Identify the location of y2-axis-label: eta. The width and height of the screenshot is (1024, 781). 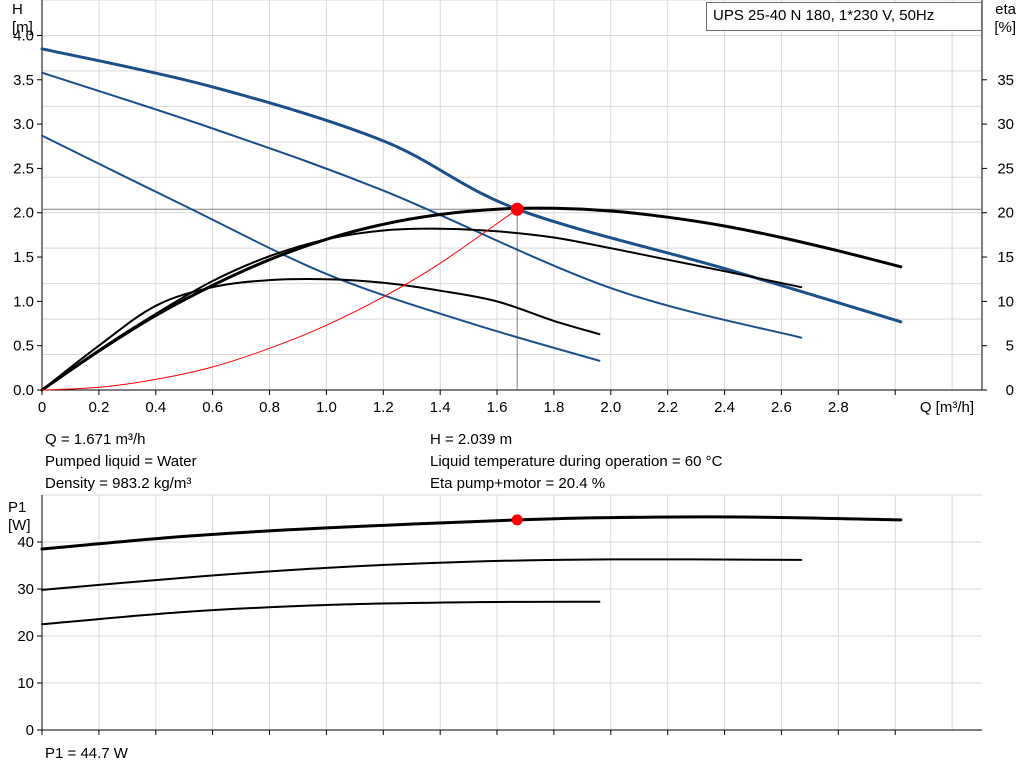
(1006, 9).